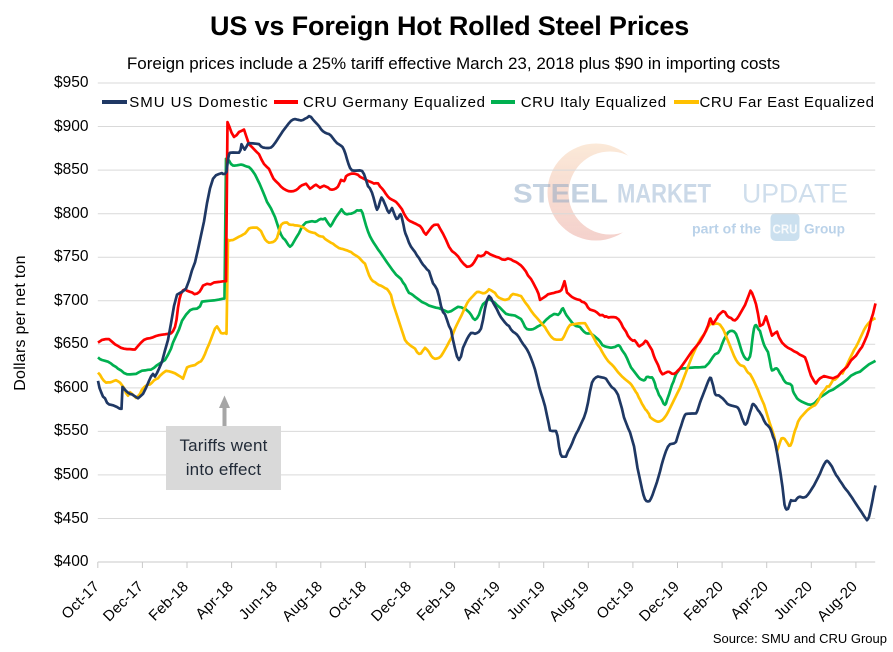  I want to click on svg-text: part of the, so click(726, 229).